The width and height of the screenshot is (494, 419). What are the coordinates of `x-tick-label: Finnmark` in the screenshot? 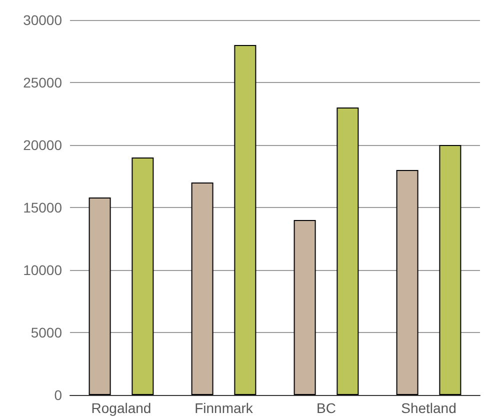 It's located at (224, 408).